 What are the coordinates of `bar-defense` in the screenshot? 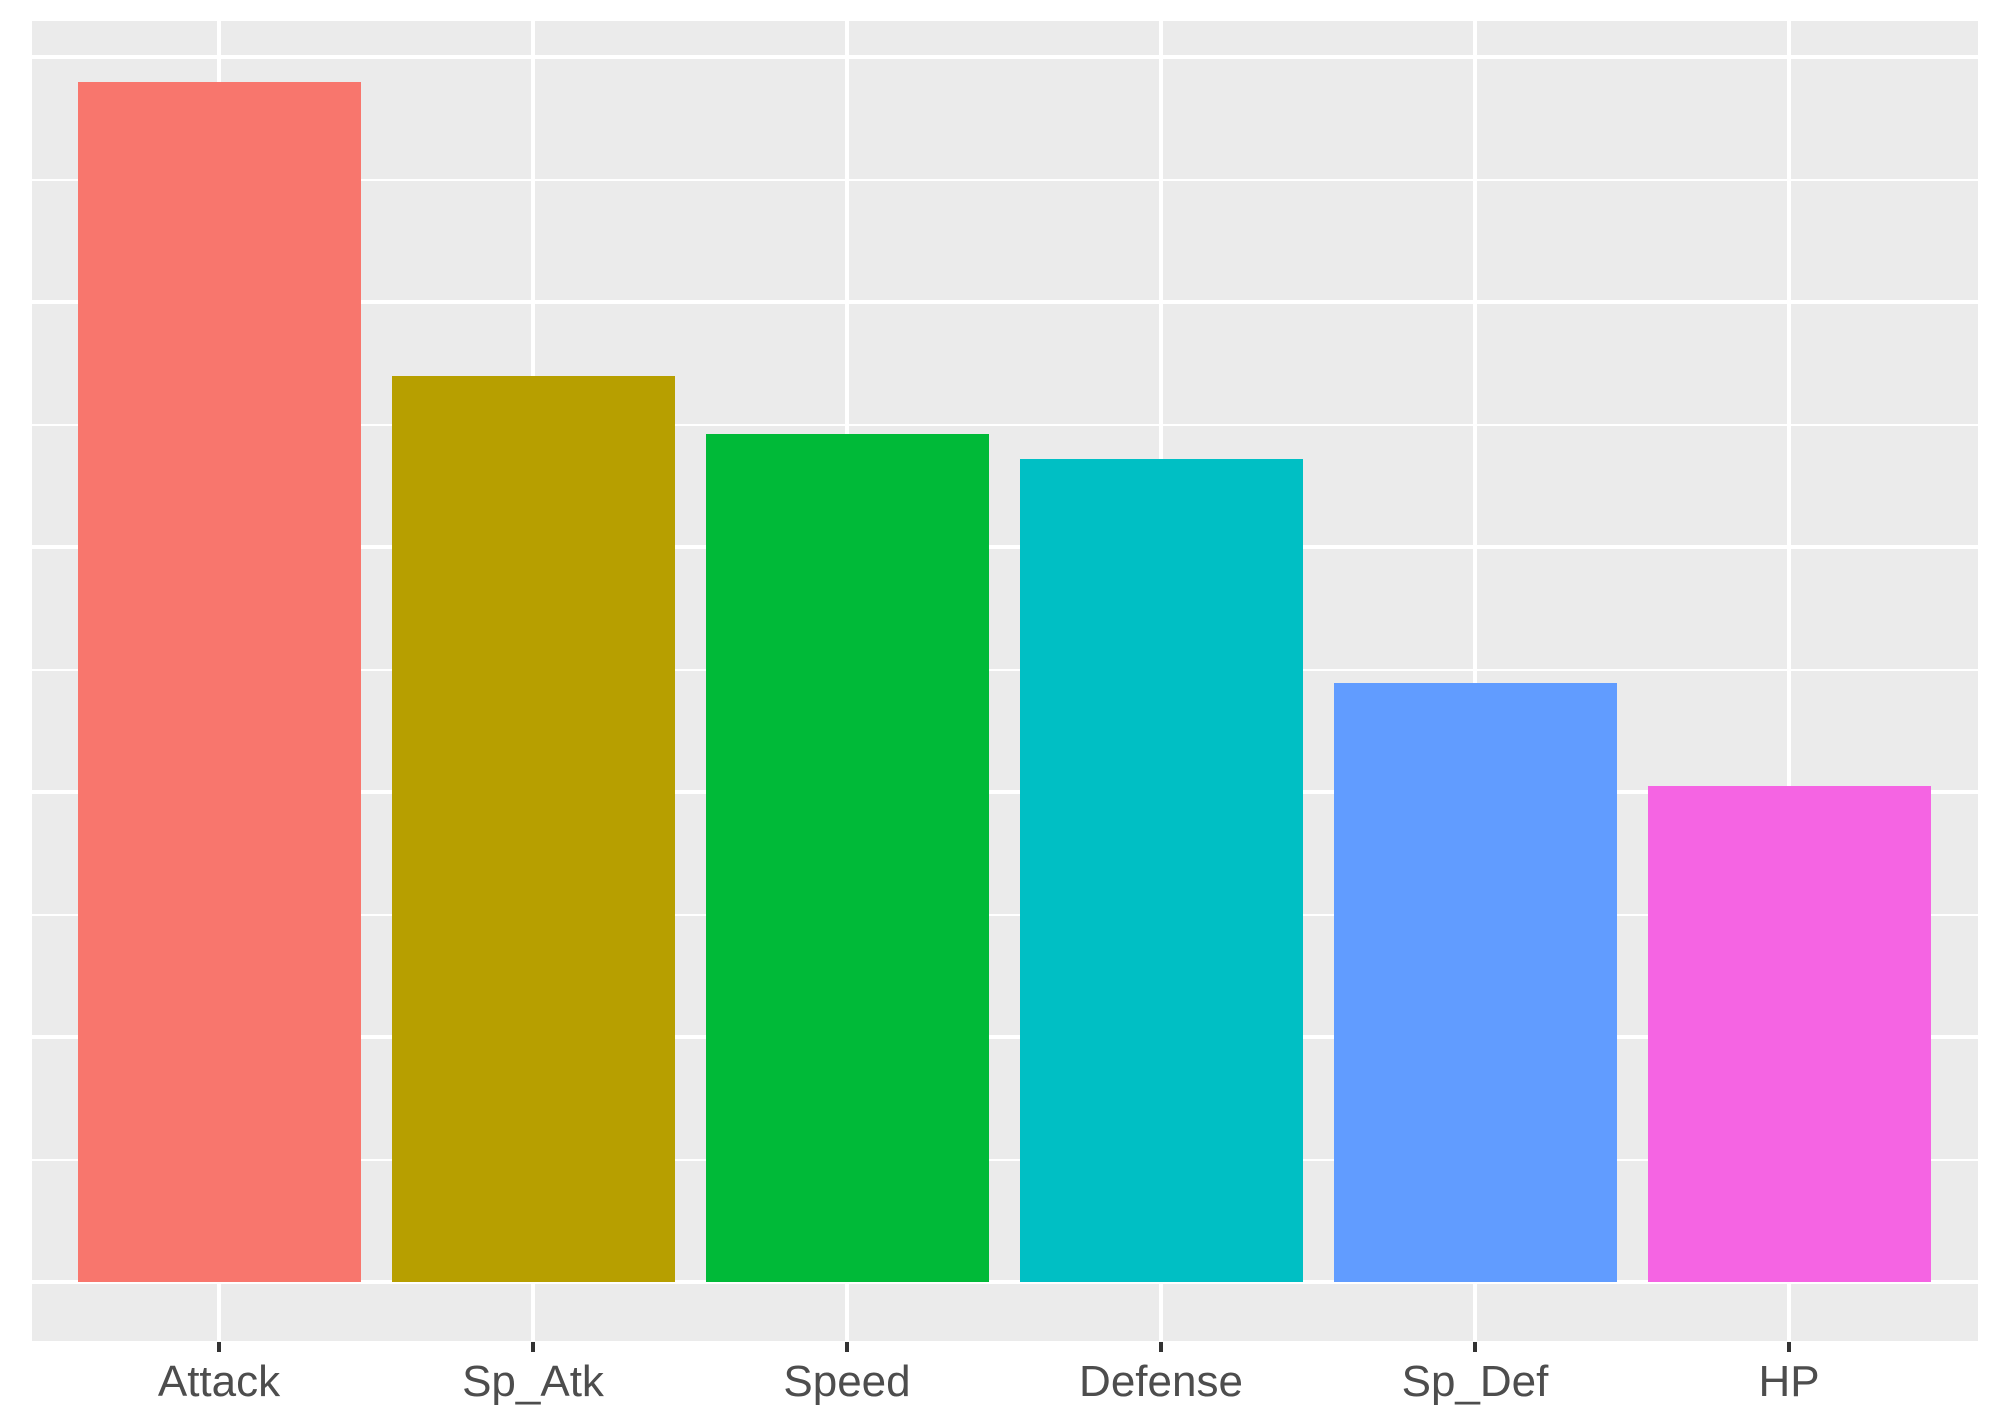 It's located at (1161, 870).